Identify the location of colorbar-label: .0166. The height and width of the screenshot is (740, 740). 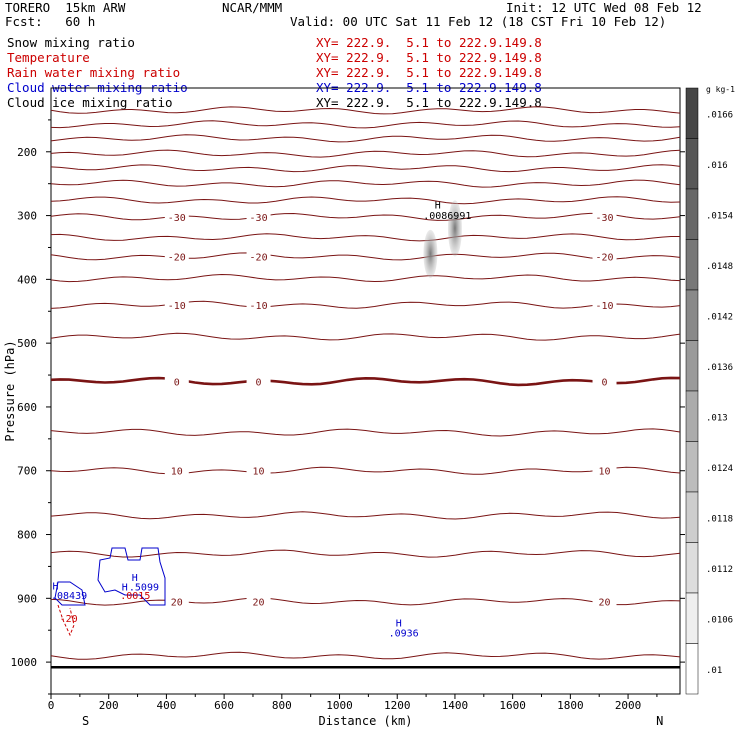
(719, 115).